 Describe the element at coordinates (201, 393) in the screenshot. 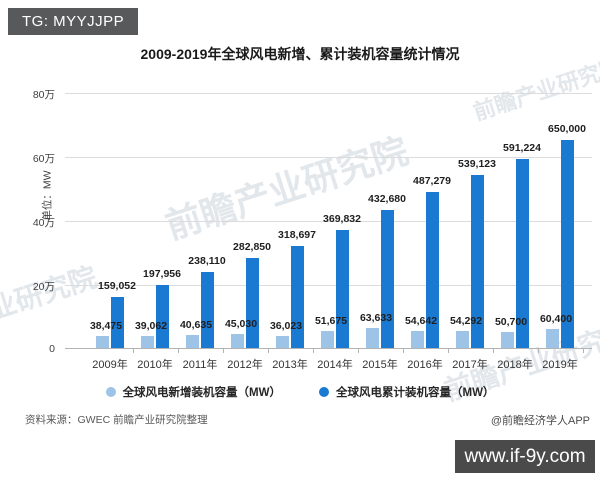

I see `legend-label: 全球风电新增装机容量（MW）` at that location.